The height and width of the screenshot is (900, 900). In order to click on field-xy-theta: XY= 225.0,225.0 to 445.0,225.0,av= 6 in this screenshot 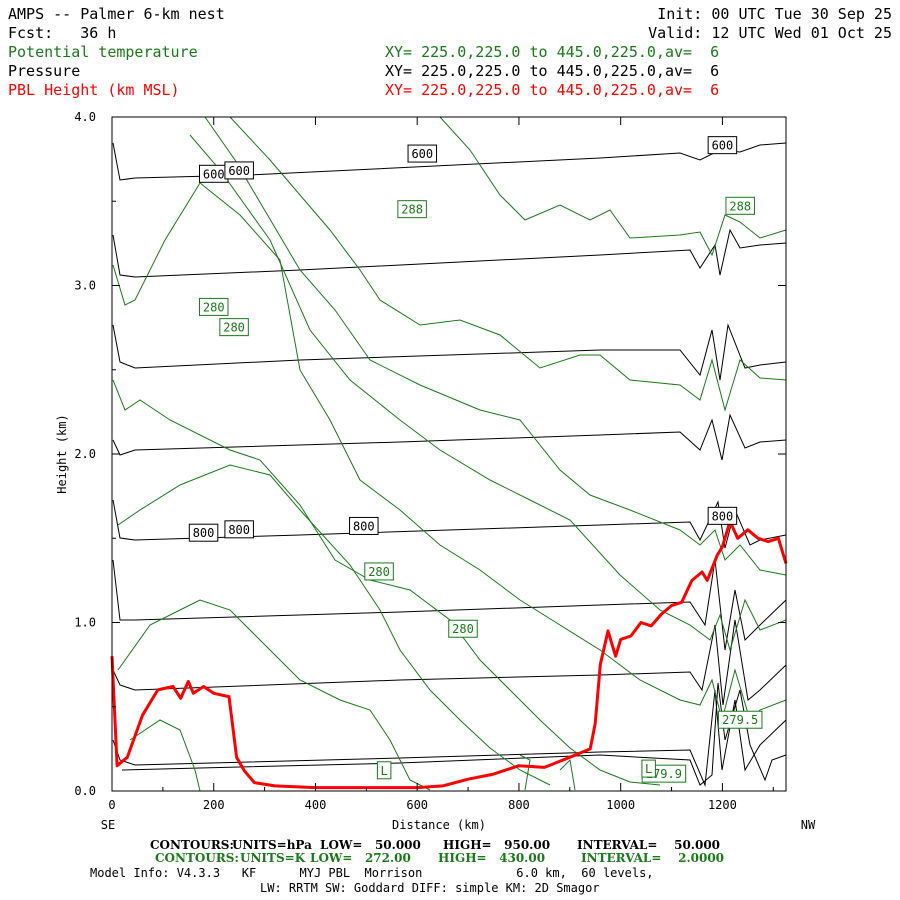, I will do `click(552, 52)`.